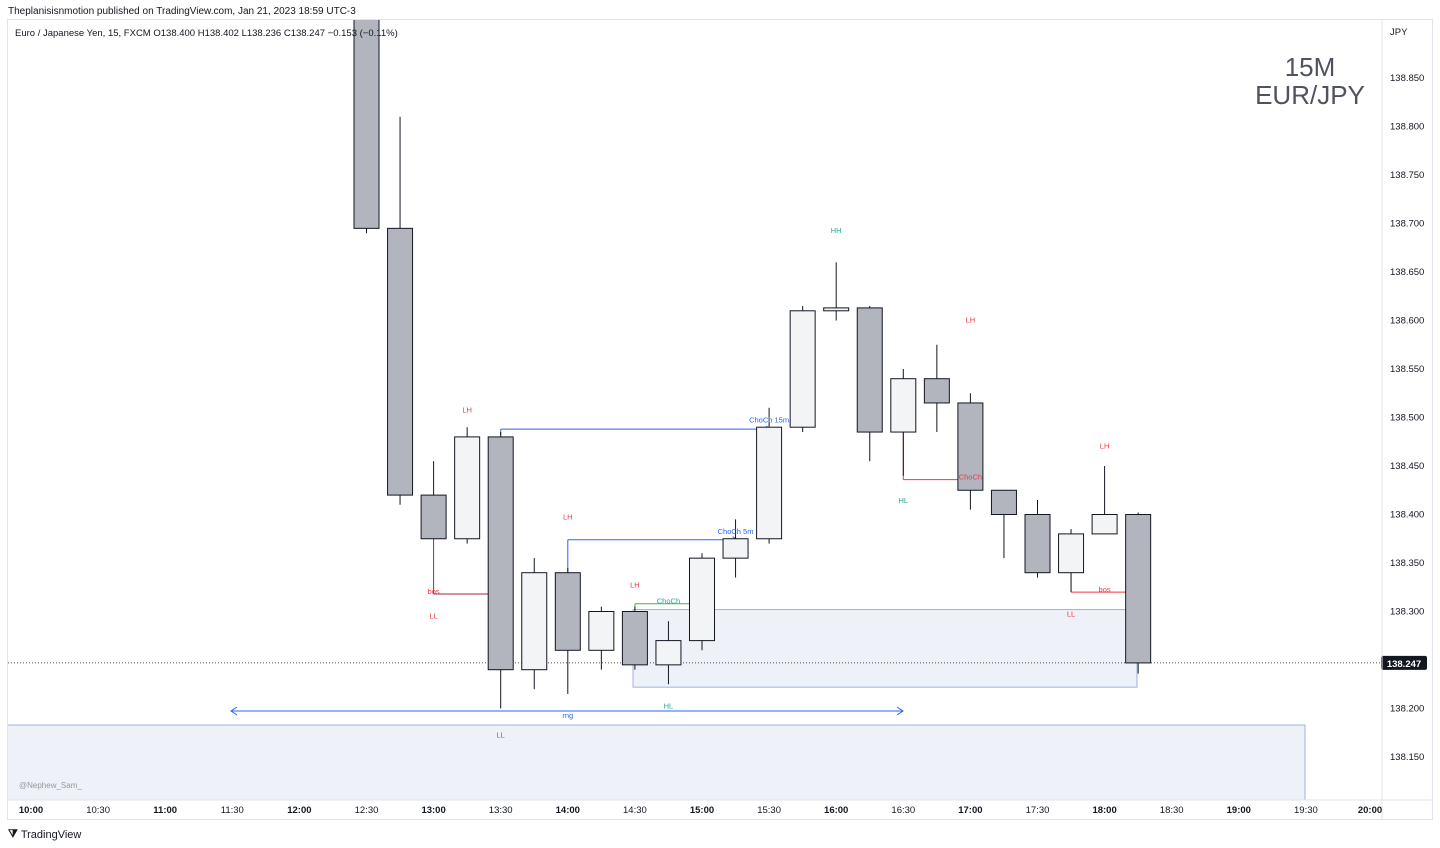 Image resolution: width=1440 pixels, height=848 pixels. Describe the element at coordinates (50, 785) in the screenshot. I see `credit-label: @Nephew_Sam_` at that location.